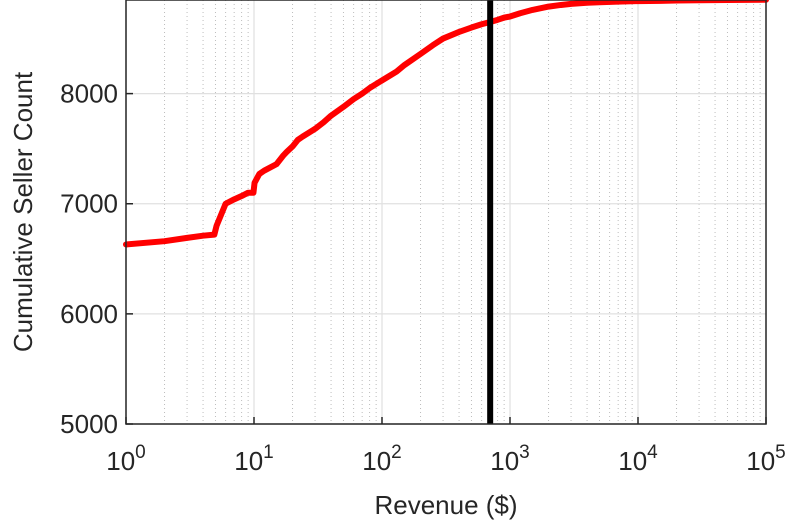 This screenshot has width=789, height=529. Describe the element at coordinates (89, 424) in the screenshot. I see `y-tick-label: 5000` at that location.